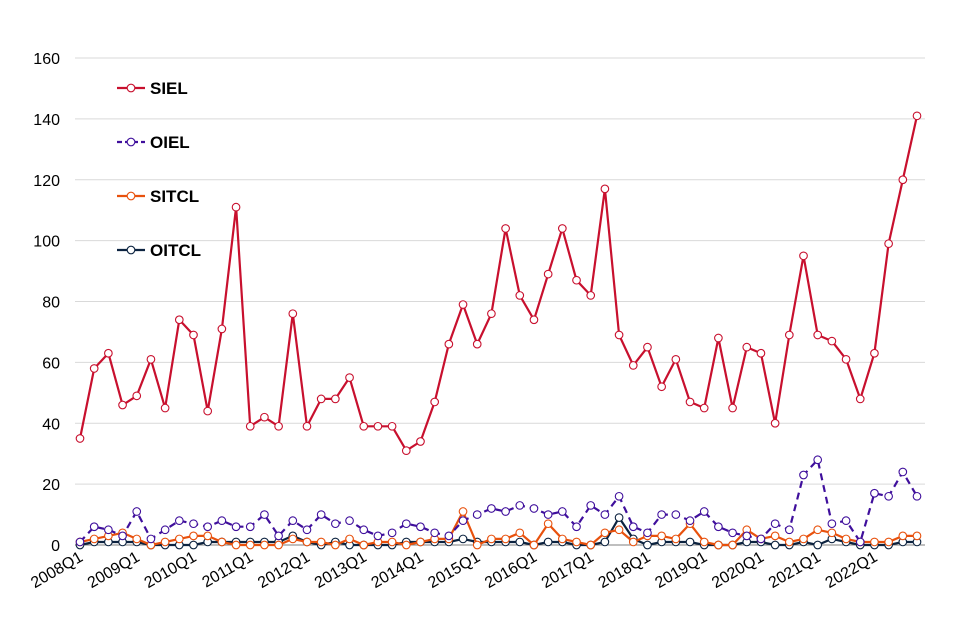  I want to click on y-tick-label: 140, so click(46, 120).